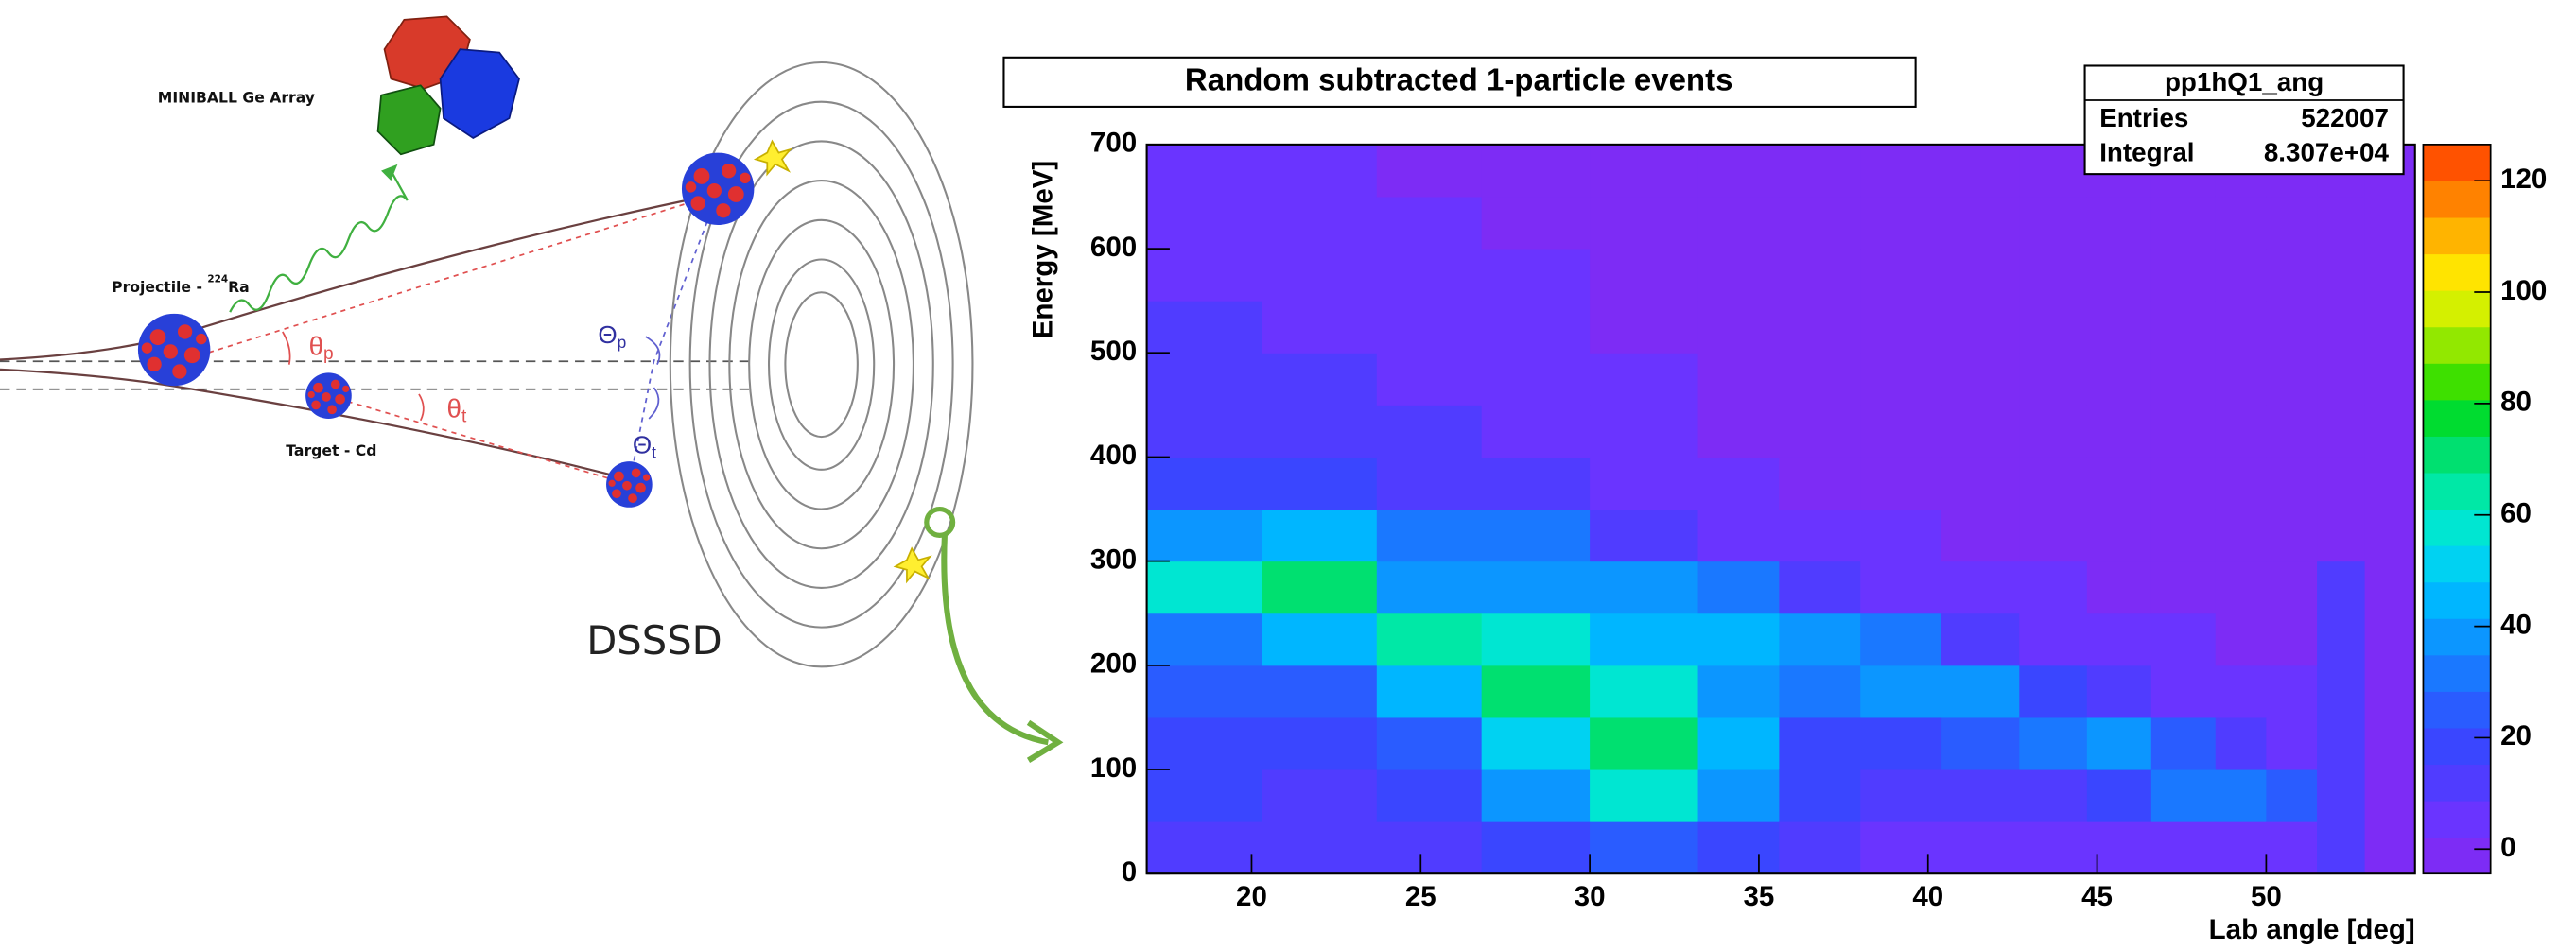 Image resolution: width=2576 pixels, height=950 pixels. Describe the element at coordinates (940, 522) in the screenshot. I see `zoom-circle` at that location.